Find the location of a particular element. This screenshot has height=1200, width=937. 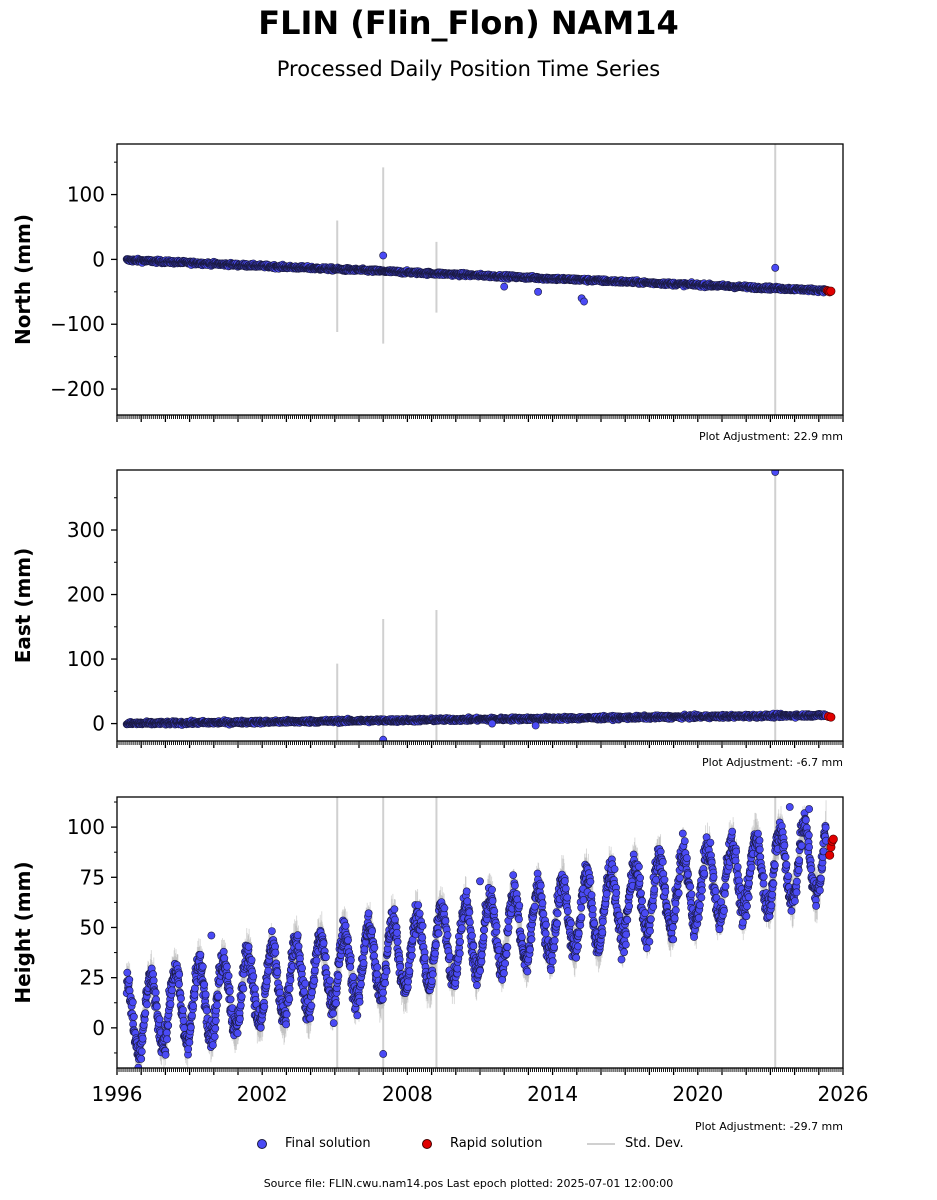

chart-title: FLIN (Flin_Flon) NAM14 is located at coordinates (468, 23).